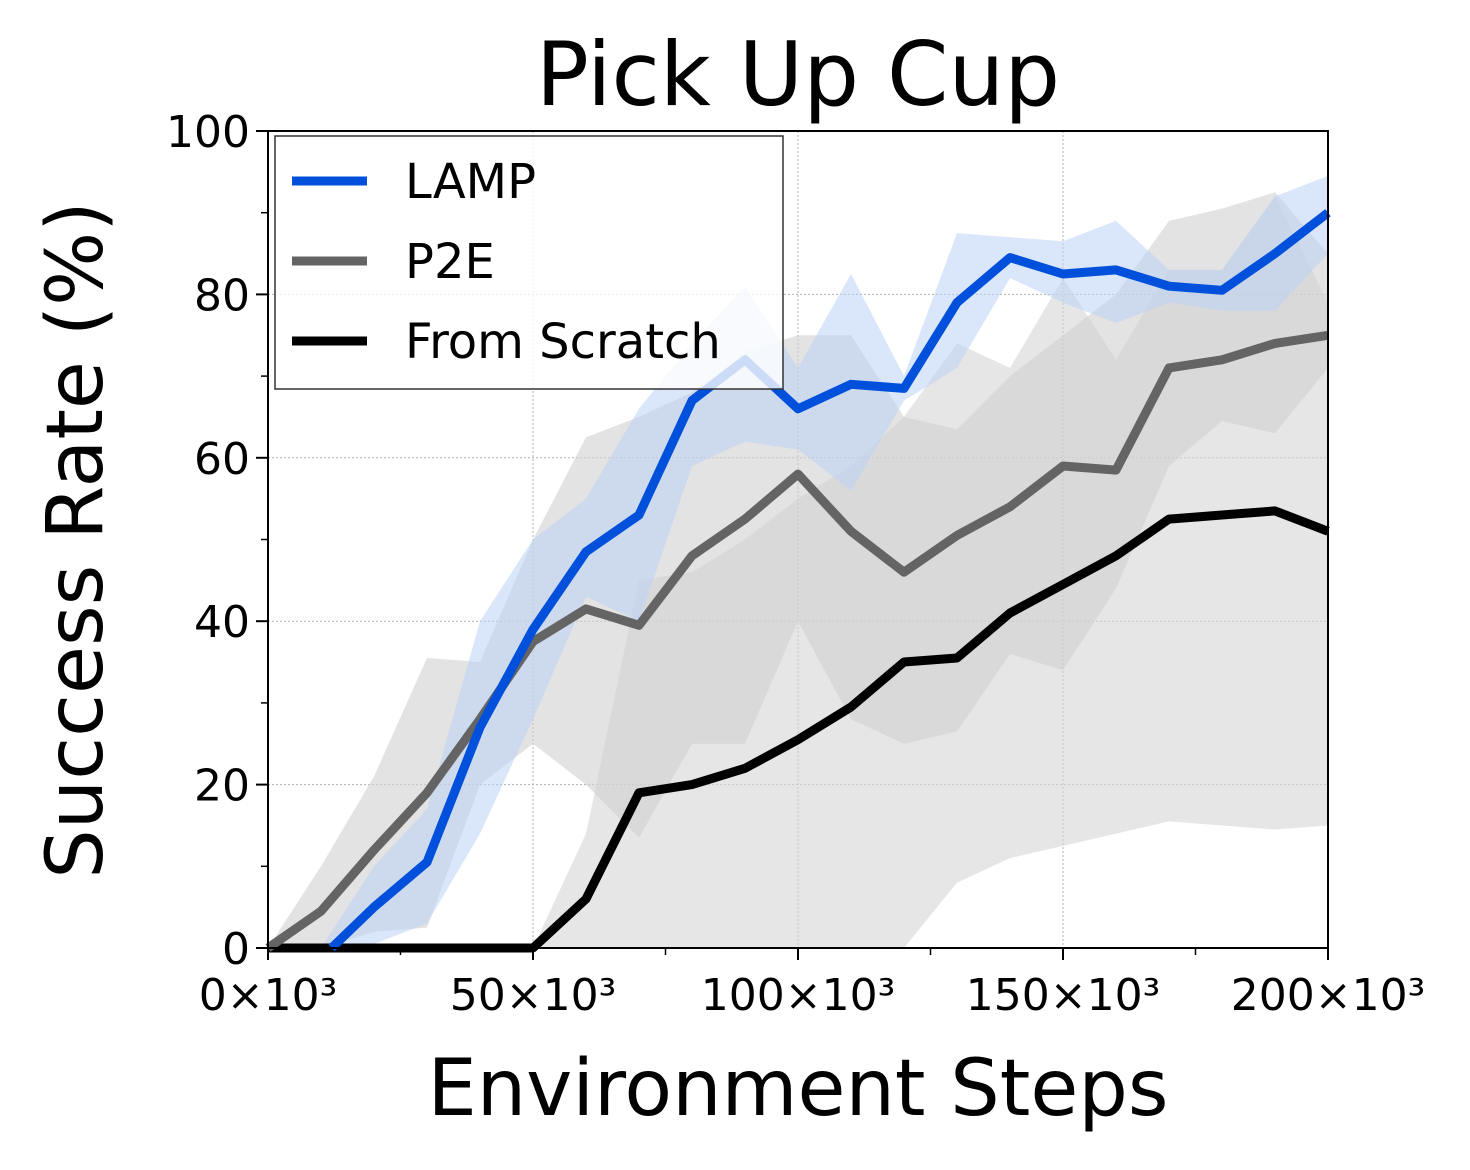 The height and width of the screenshot is (1170, 1470). I want to click on y-tick-label: 0, so click(236, 949).